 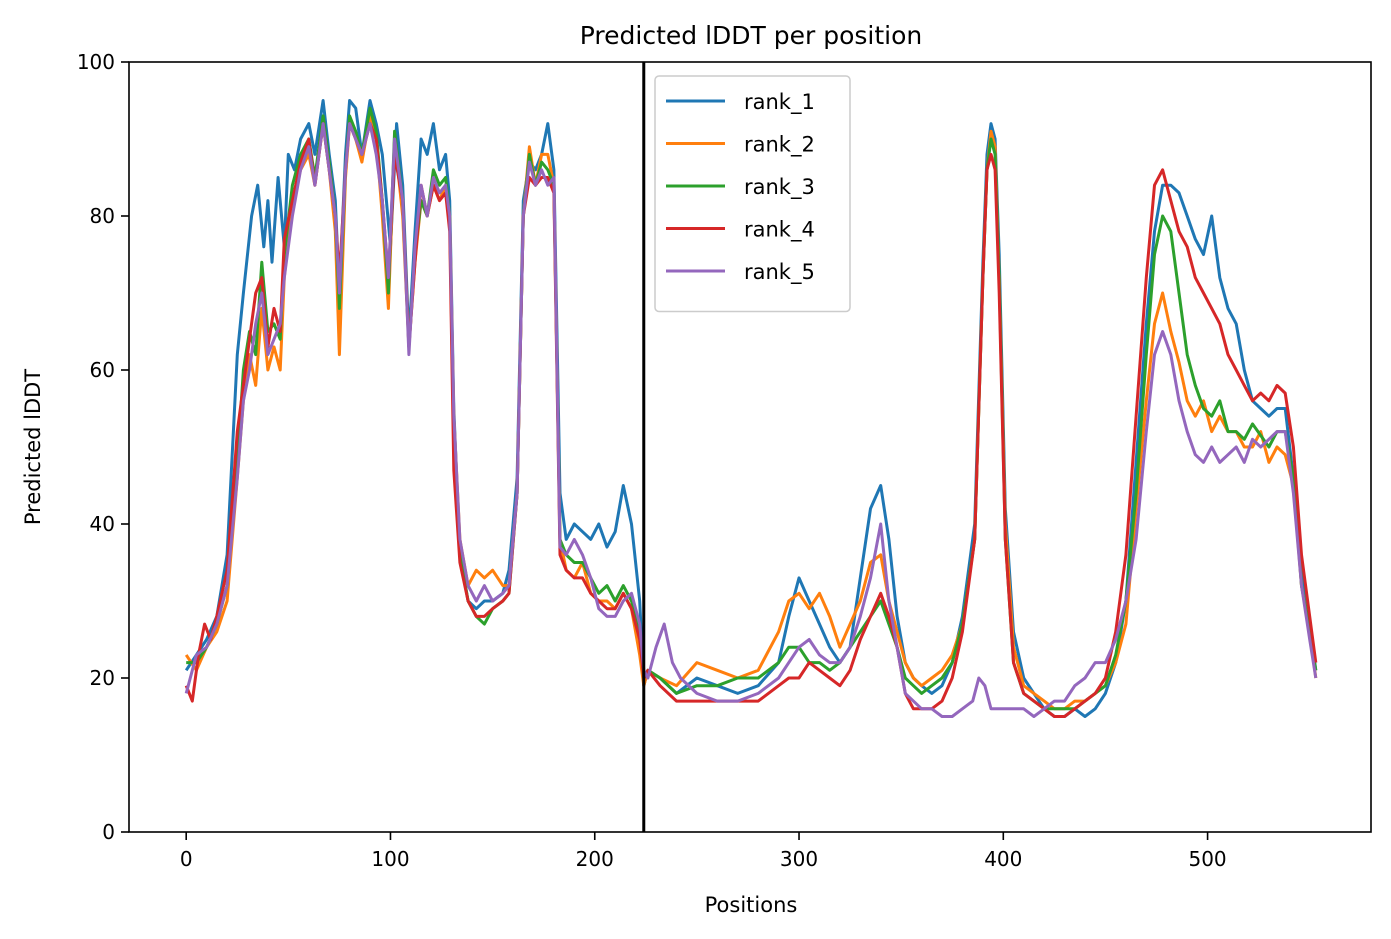 I want to click on chart-title: Predicted lDDT per position, so click(x=751, y=35).